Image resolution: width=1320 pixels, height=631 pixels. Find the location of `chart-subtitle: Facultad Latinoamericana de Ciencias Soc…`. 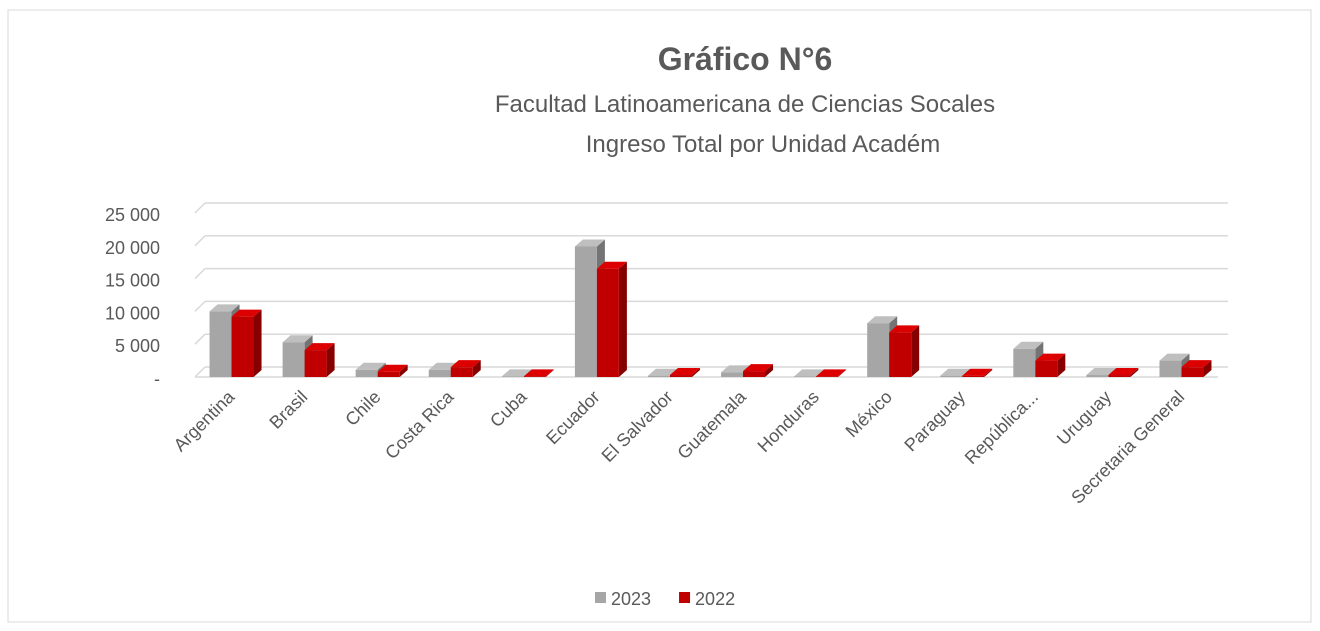

chart-subtitle: Facultad Latinoamericana de Ciencias Soc… is located at coordinates (745, 104).